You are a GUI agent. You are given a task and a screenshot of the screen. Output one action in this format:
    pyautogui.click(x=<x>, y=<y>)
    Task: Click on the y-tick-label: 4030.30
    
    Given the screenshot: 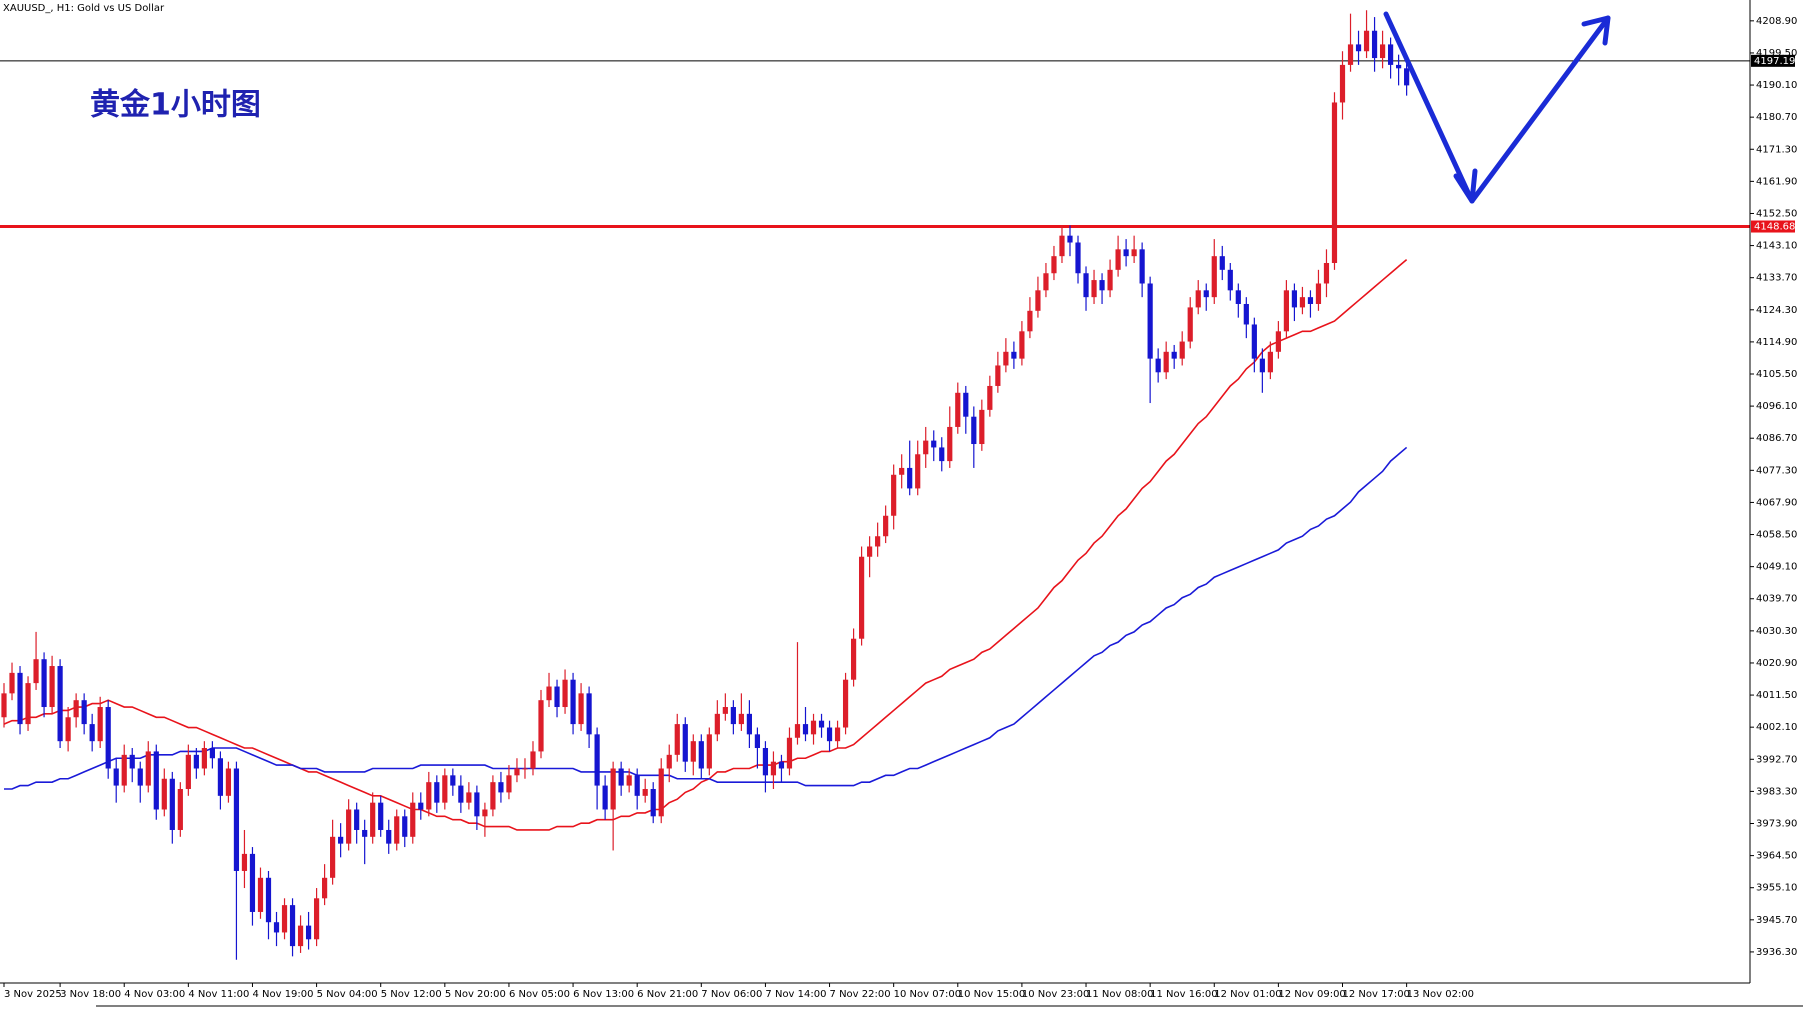 What is the action you would take?
    pyautogui.click(x=1776, y=631)
    